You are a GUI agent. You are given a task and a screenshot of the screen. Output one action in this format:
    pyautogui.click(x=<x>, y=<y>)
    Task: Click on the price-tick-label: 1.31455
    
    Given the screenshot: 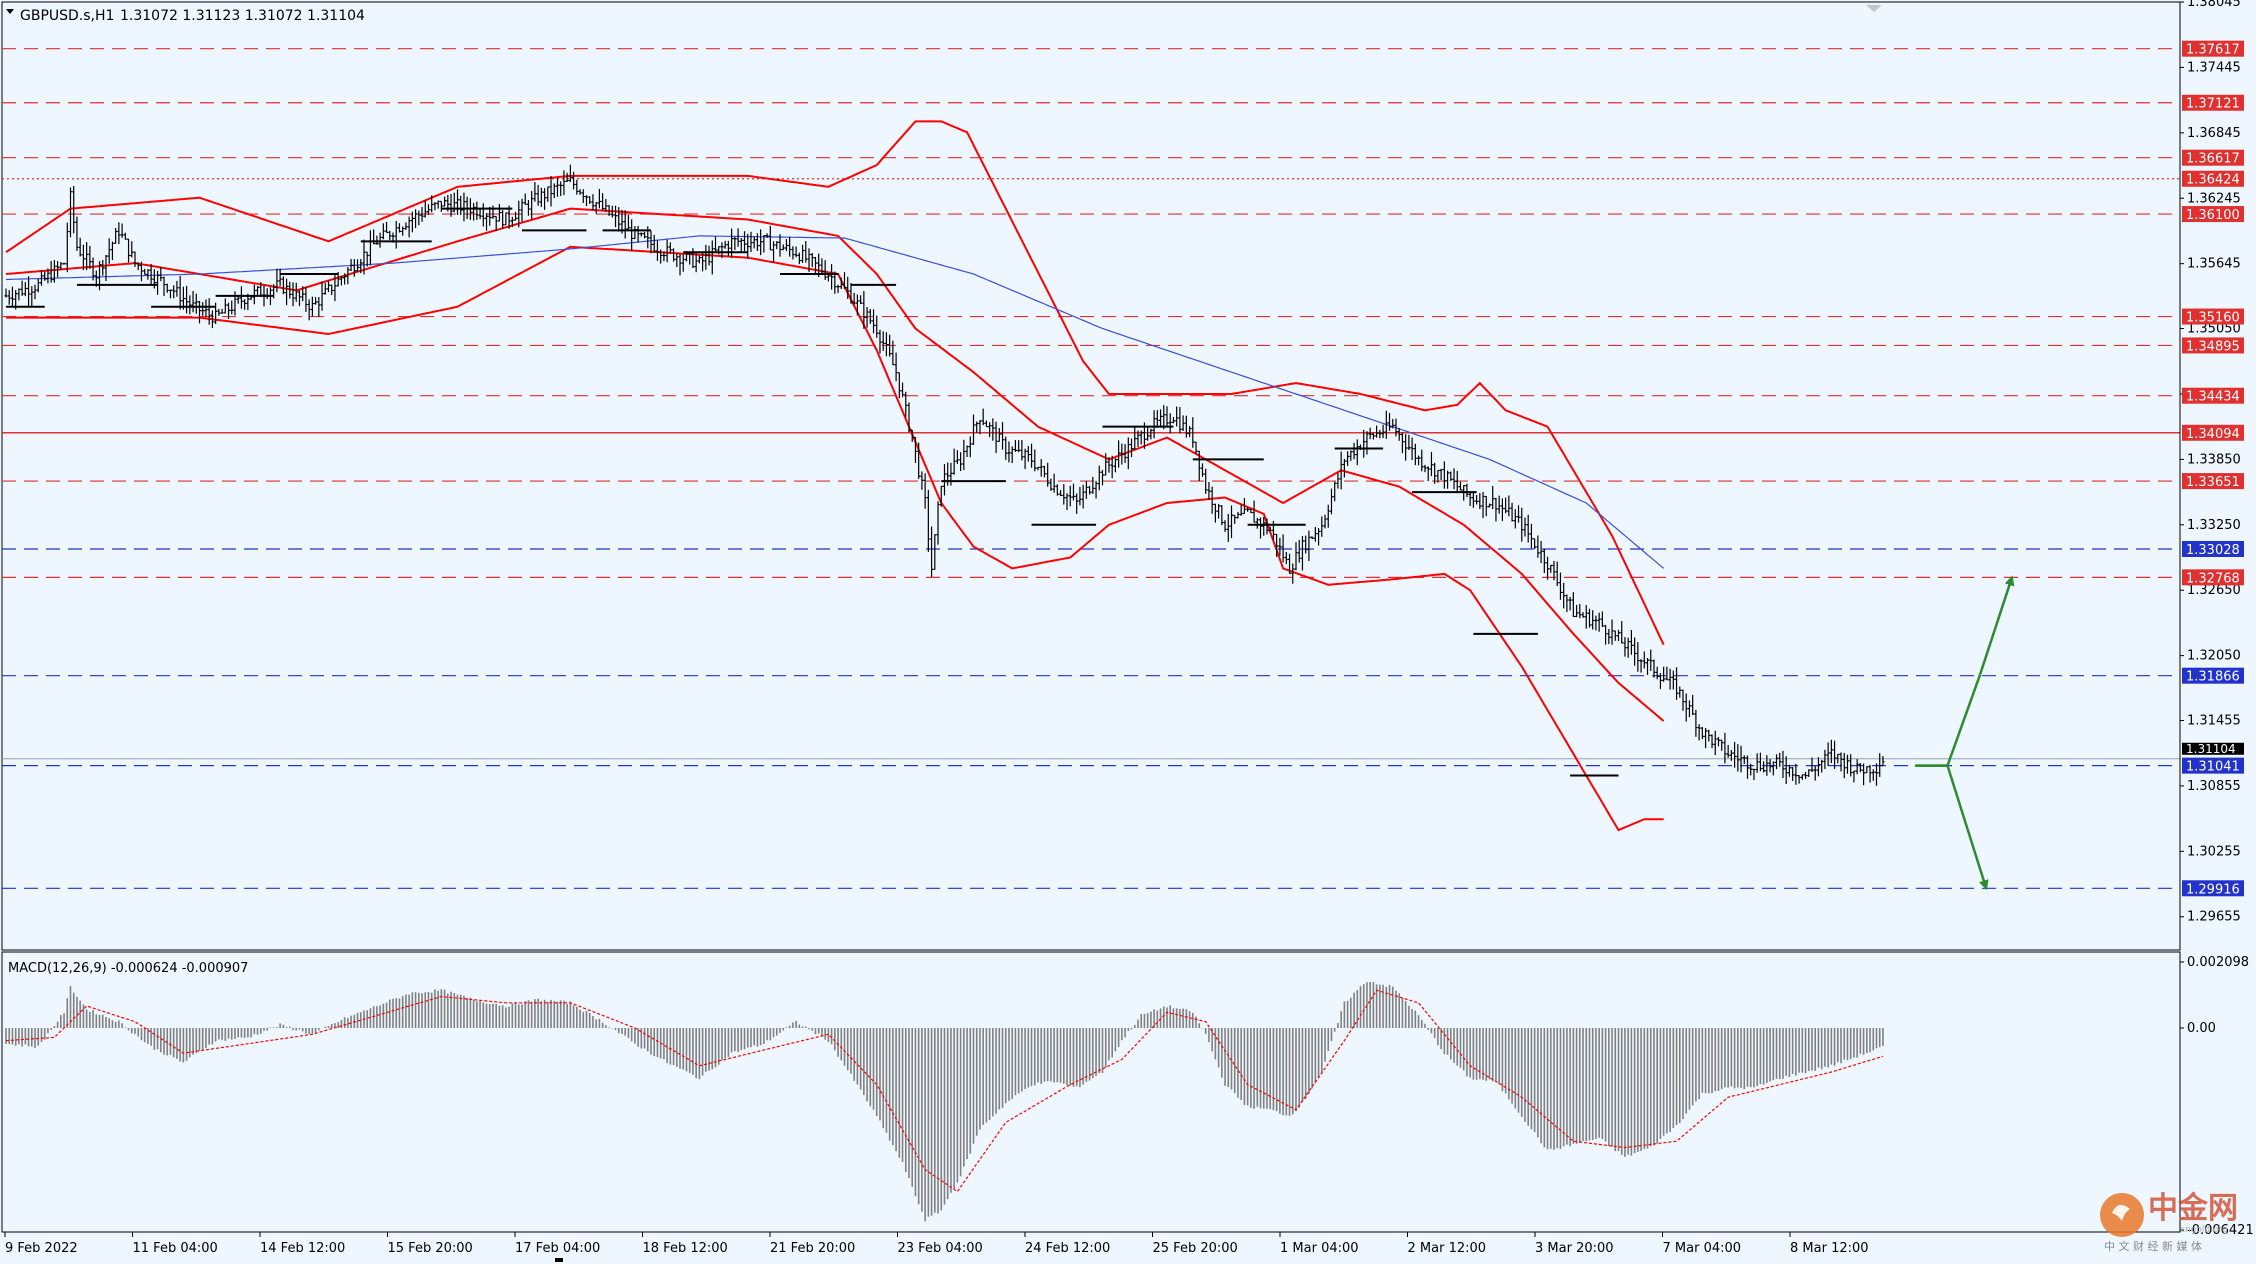 What is the action you would take?
    pyautogui.click(x=2214, y=720)
    